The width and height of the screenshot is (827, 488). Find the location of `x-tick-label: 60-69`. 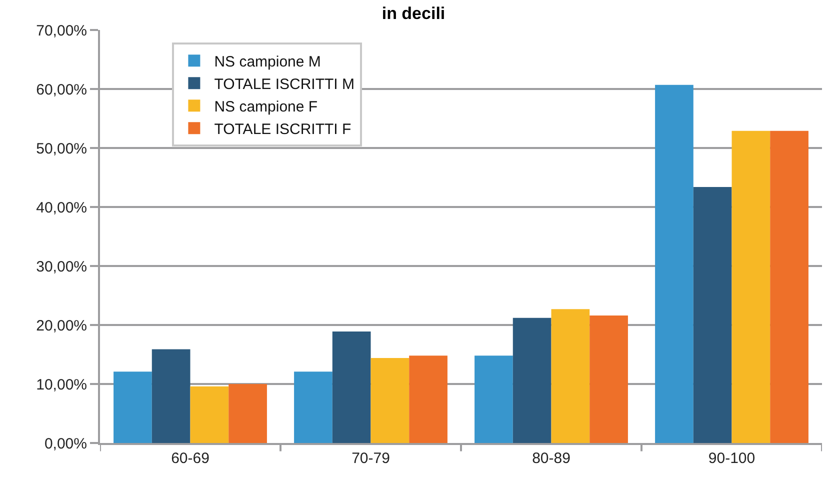

x-tick-label: 60-69 is located at coordinates (190, 458).